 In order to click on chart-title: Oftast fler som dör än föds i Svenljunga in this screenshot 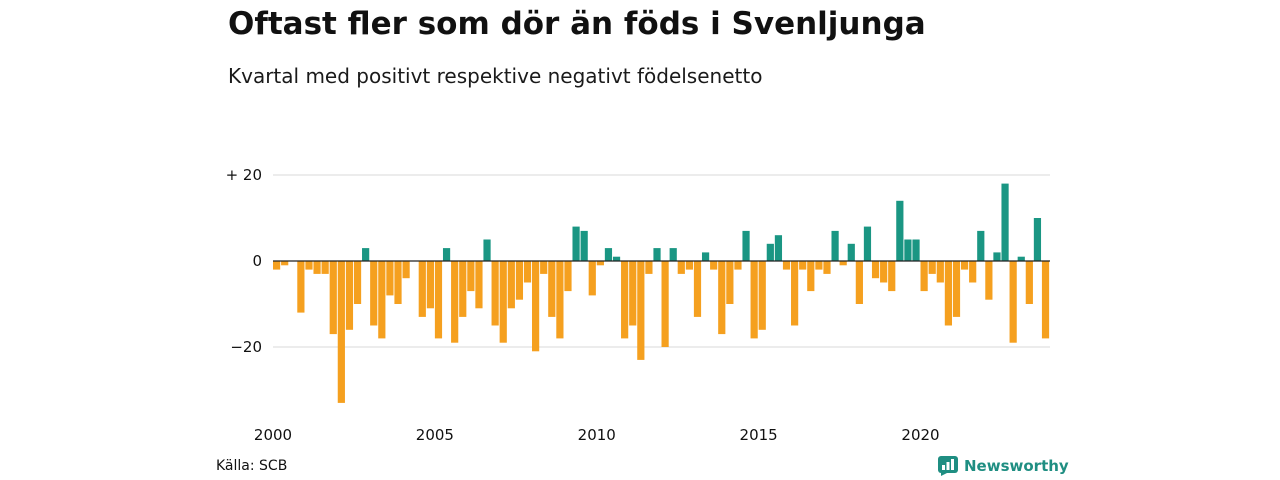, I will do `click(577, 24)`.